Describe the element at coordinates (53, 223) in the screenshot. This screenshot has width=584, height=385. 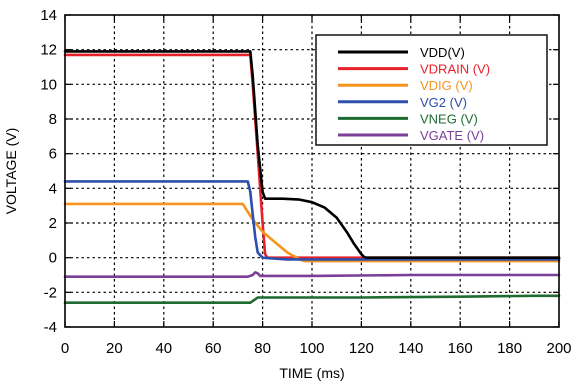
I see `y-tick-label: 2` at that location.